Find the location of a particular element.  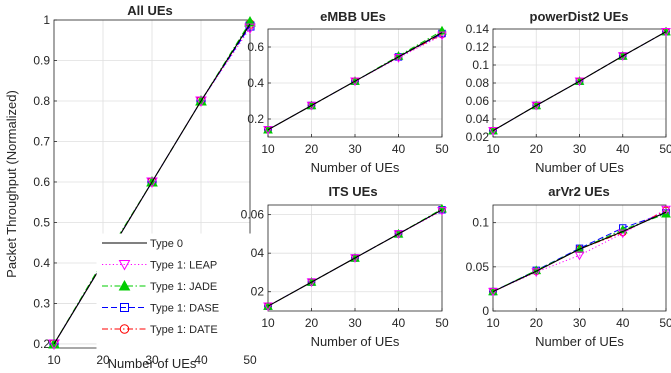

chart-panel-1: 10 20 30 40 50 0.2 0.4 0.6 eMBB UEs Number of UEs is located at coordinates (348, 92).